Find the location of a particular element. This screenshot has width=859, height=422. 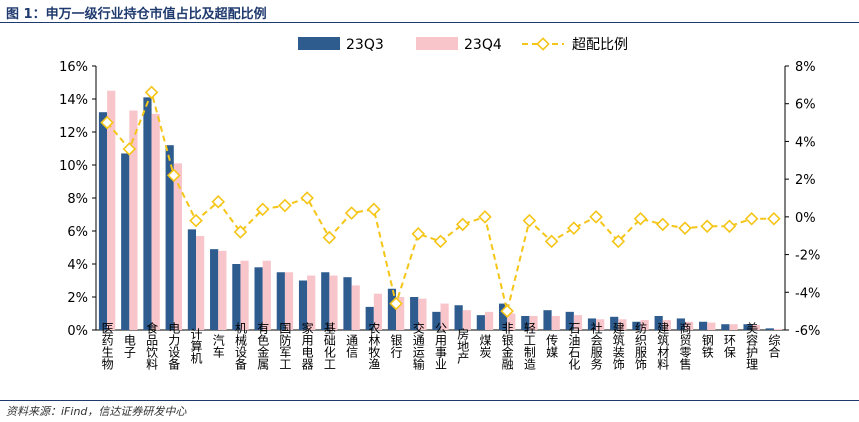

legend-swatch-23q3 is located at coordinates (319, 43).